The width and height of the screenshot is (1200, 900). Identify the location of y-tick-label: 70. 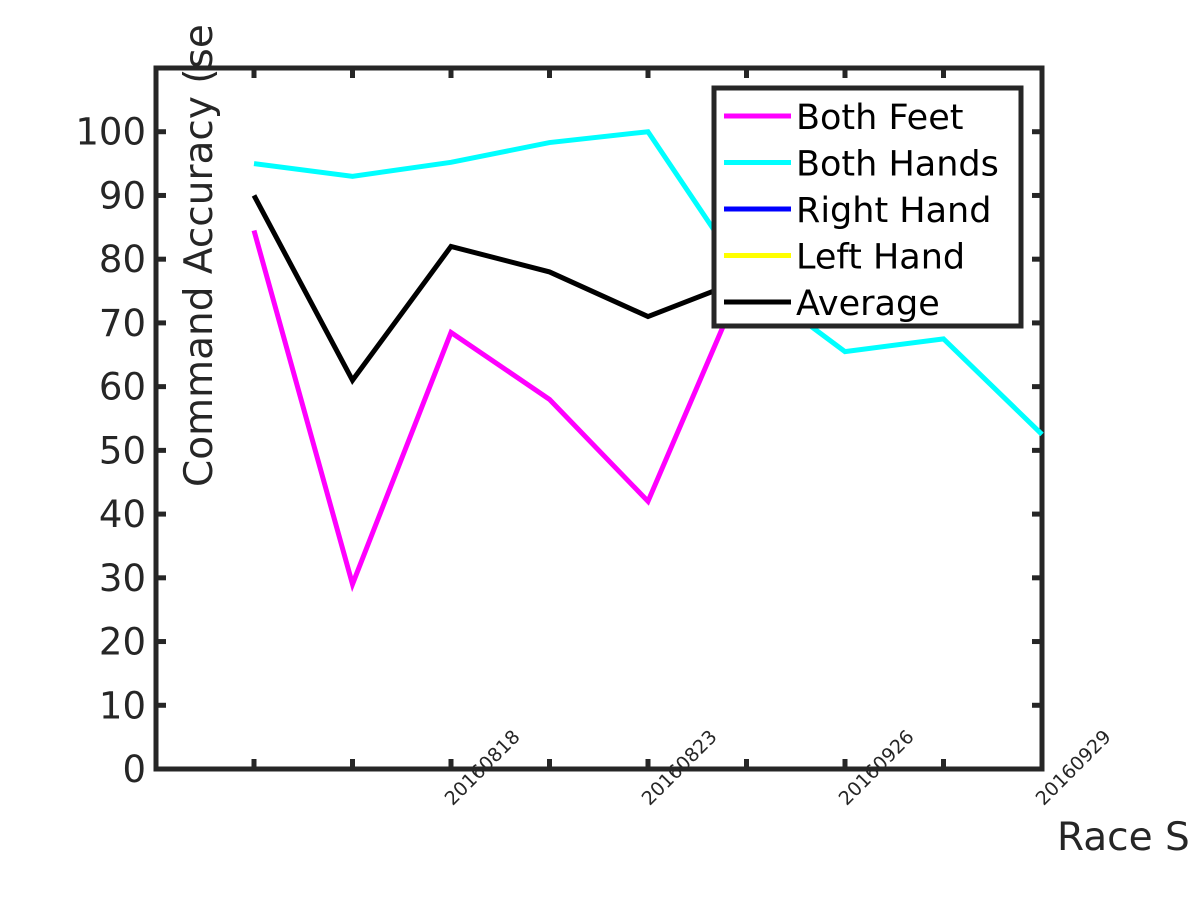
(122, 323).